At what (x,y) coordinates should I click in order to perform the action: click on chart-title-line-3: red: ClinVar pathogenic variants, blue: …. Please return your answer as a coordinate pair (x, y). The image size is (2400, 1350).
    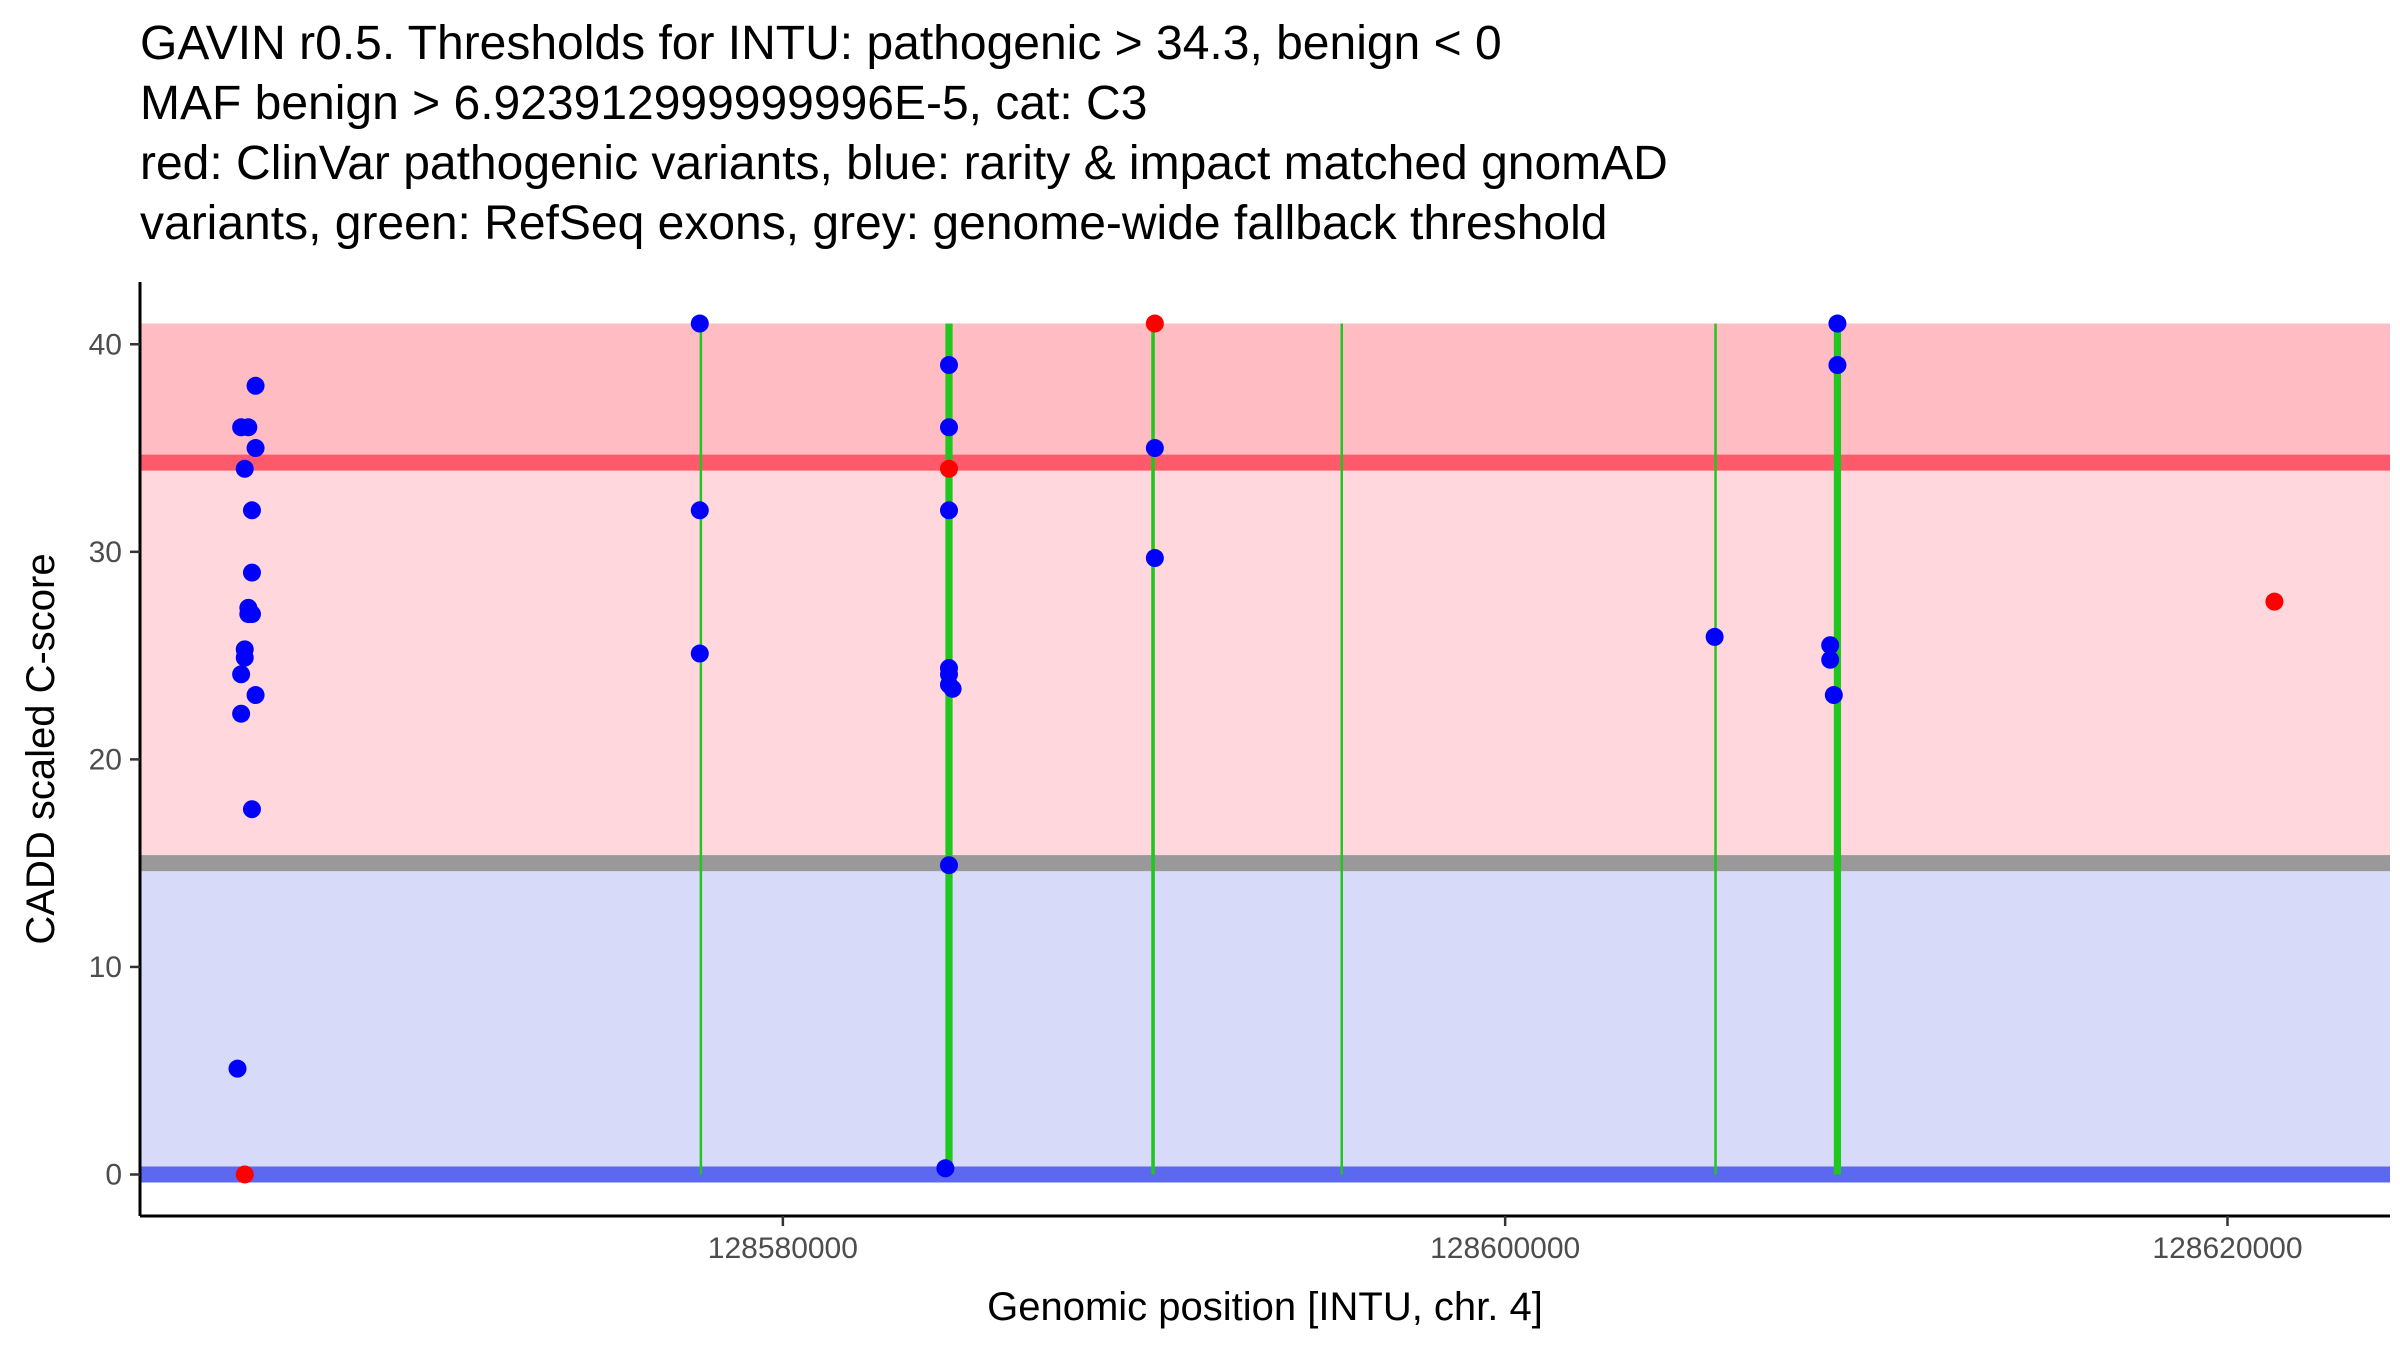
    Looking at the image, I should click on (904, 163).